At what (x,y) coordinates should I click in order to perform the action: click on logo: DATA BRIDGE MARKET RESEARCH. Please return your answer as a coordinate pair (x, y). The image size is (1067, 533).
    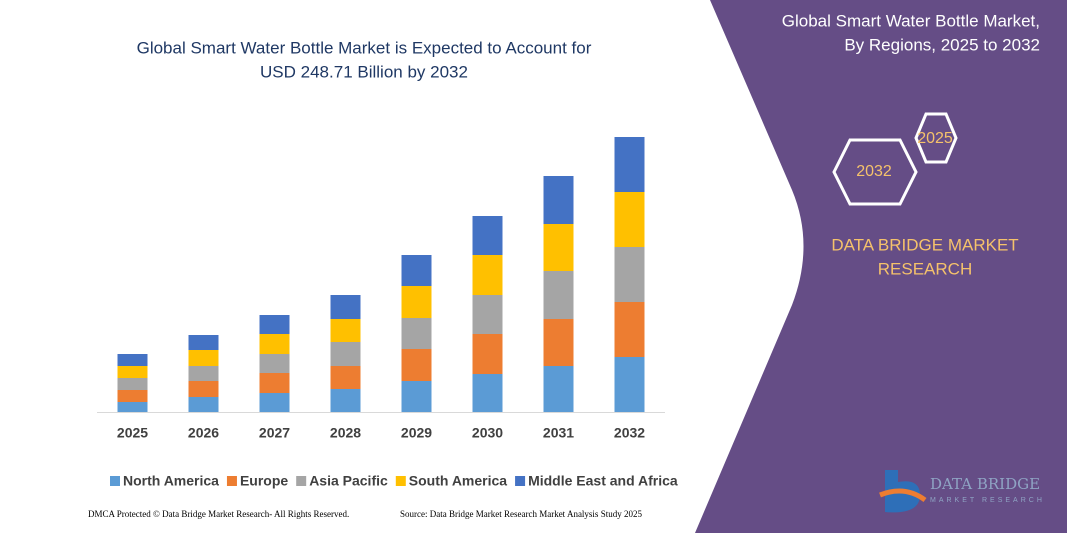
    Looking at the image, I should click on (962, 491).